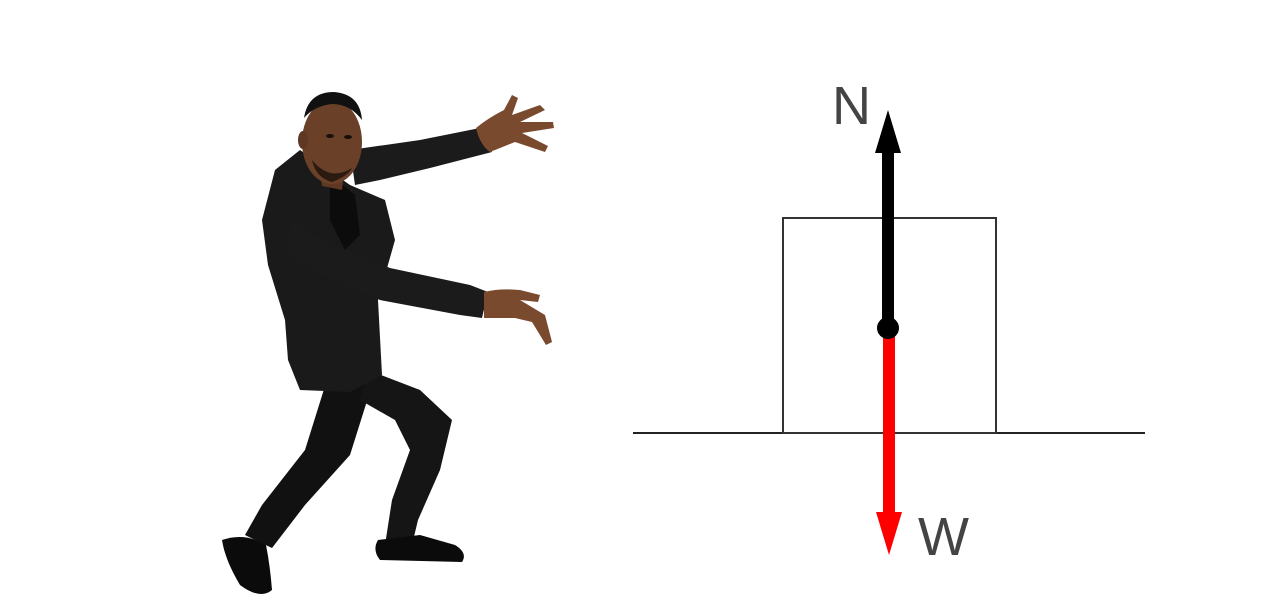 This screenshot has width=1280, height=605. I want to click on normal-force-label: N, so click(851, 106).